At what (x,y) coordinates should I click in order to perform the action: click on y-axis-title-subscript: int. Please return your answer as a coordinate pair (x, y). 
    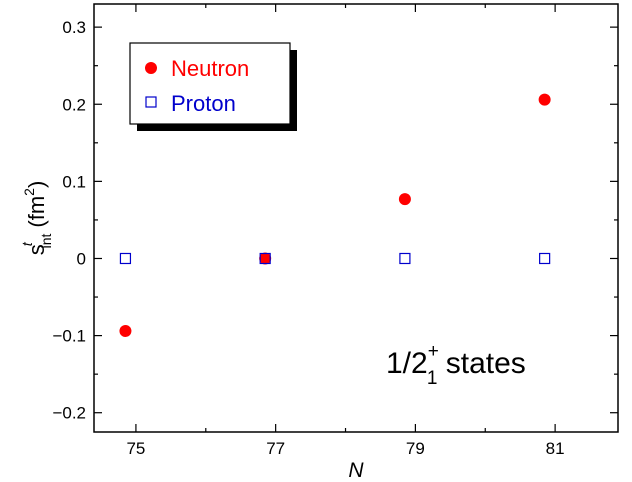
    Looking at the image, I should click on (46, 241).